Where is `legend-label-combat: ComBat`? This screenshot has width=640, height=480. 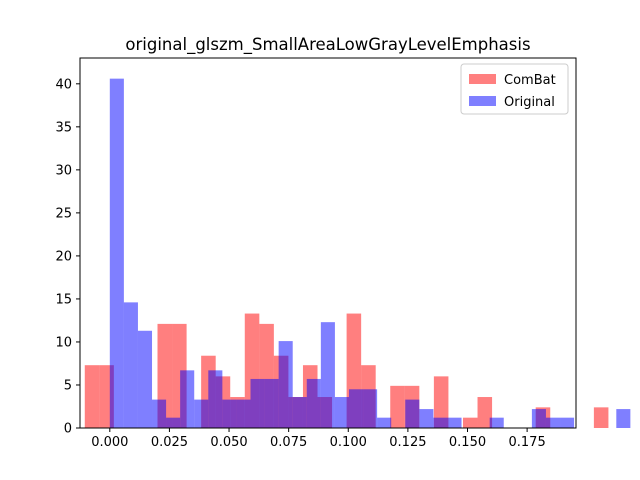
legend-label-combat: ComBat is located at coordinates (530, 80).